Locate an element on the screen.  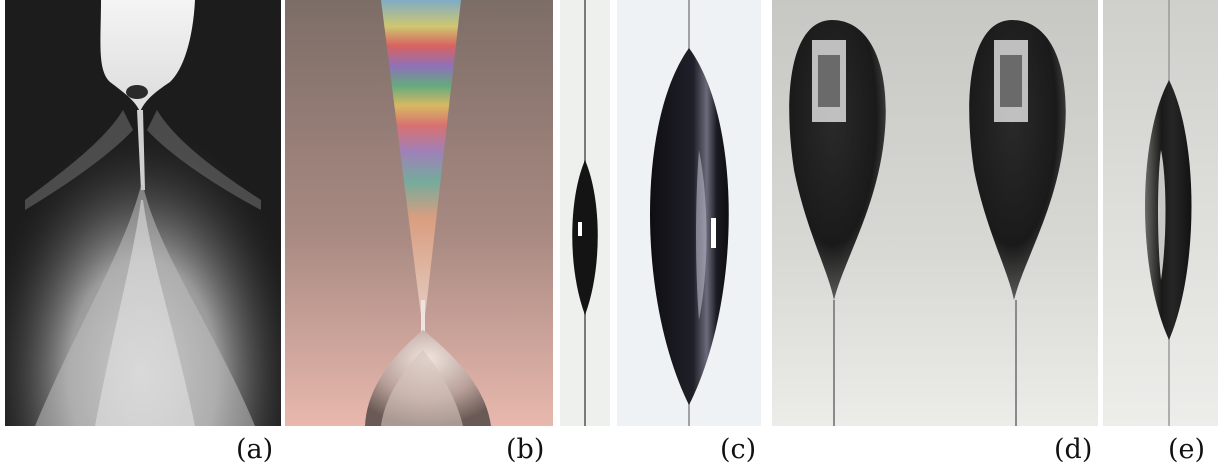
panel-c-right-photo is located at coordinates (689, 213).